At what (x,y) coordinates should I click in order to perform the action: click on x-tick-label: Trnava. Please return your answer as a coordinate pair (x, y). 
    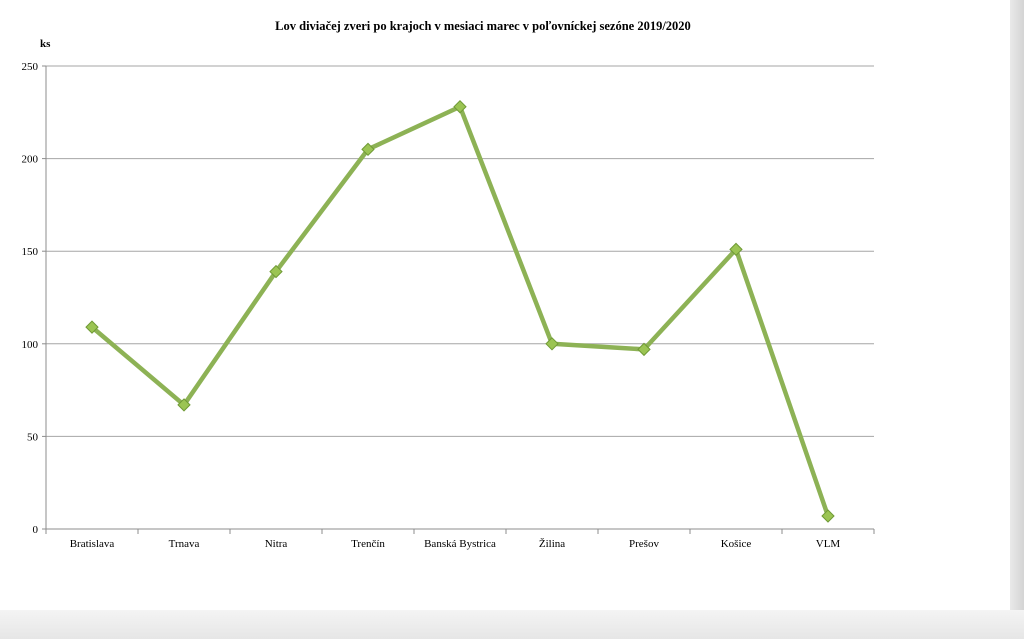
    Looking at the image, I should click on (184, 544).